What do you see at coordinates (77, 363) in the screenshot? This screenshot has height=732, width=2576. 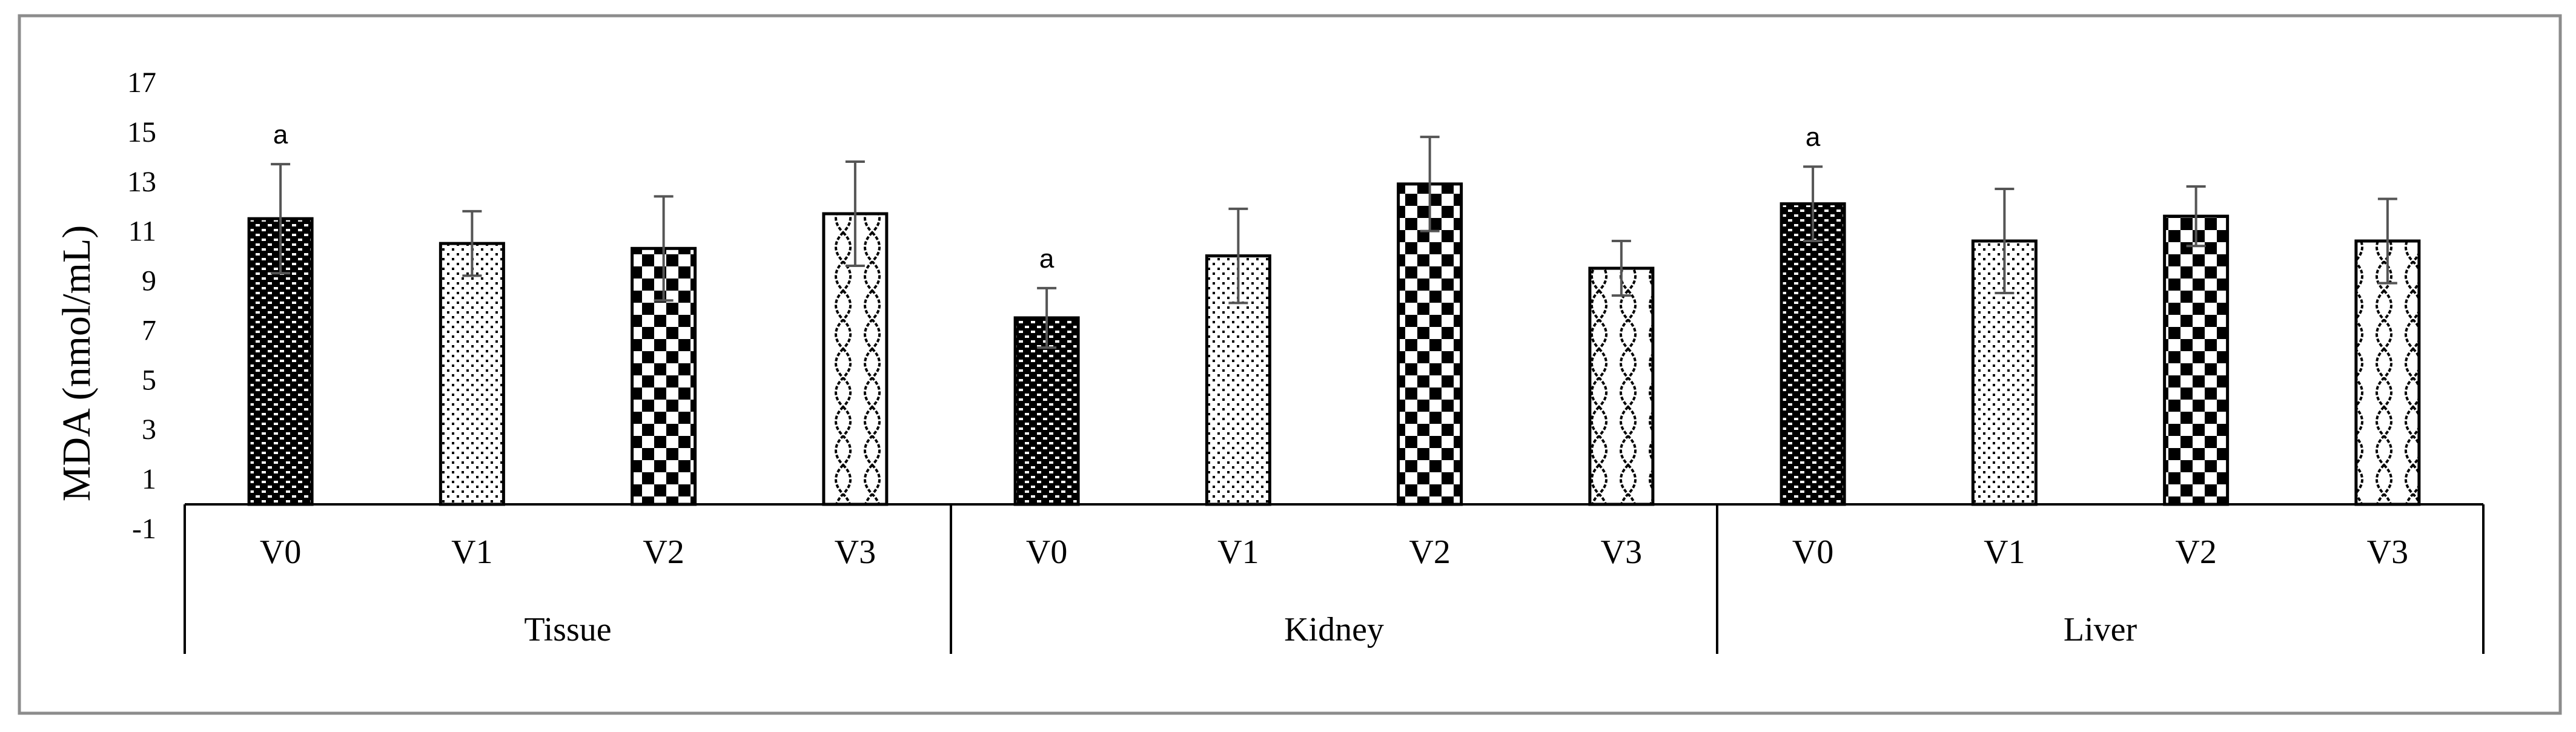 I see `y-axis-label: MDA (nmol/mL)` at bounding box center [77, 363].